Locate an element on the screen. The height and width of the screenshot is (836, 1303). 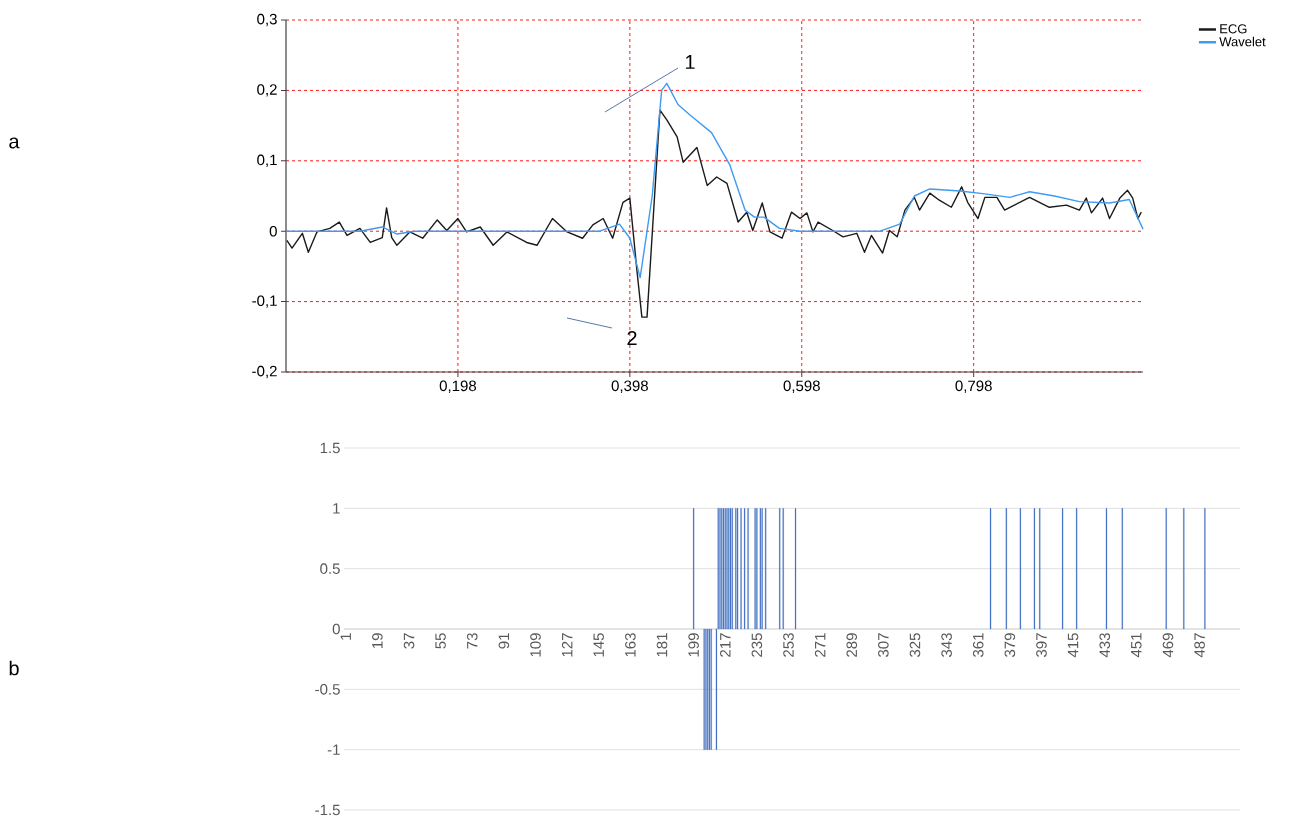
x-tick-label: 1 is located at coordinates (345, 636).